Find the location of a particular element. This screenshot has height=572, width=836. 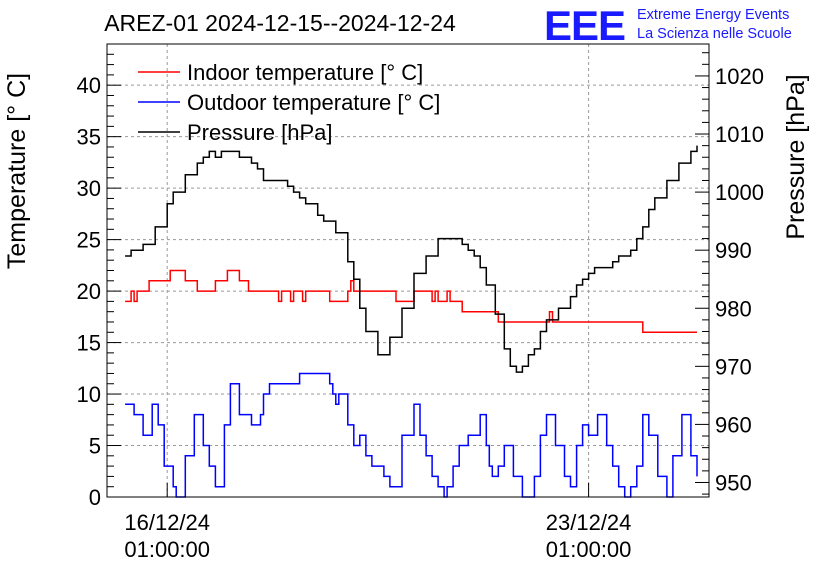

y-right-tick-label: 960 is located at coordinates (733, 424).